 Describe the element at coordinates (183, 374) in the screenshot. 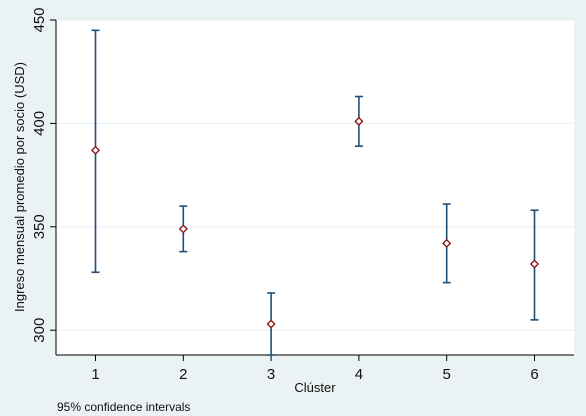

I see `x-tick-label: 2` at that location.